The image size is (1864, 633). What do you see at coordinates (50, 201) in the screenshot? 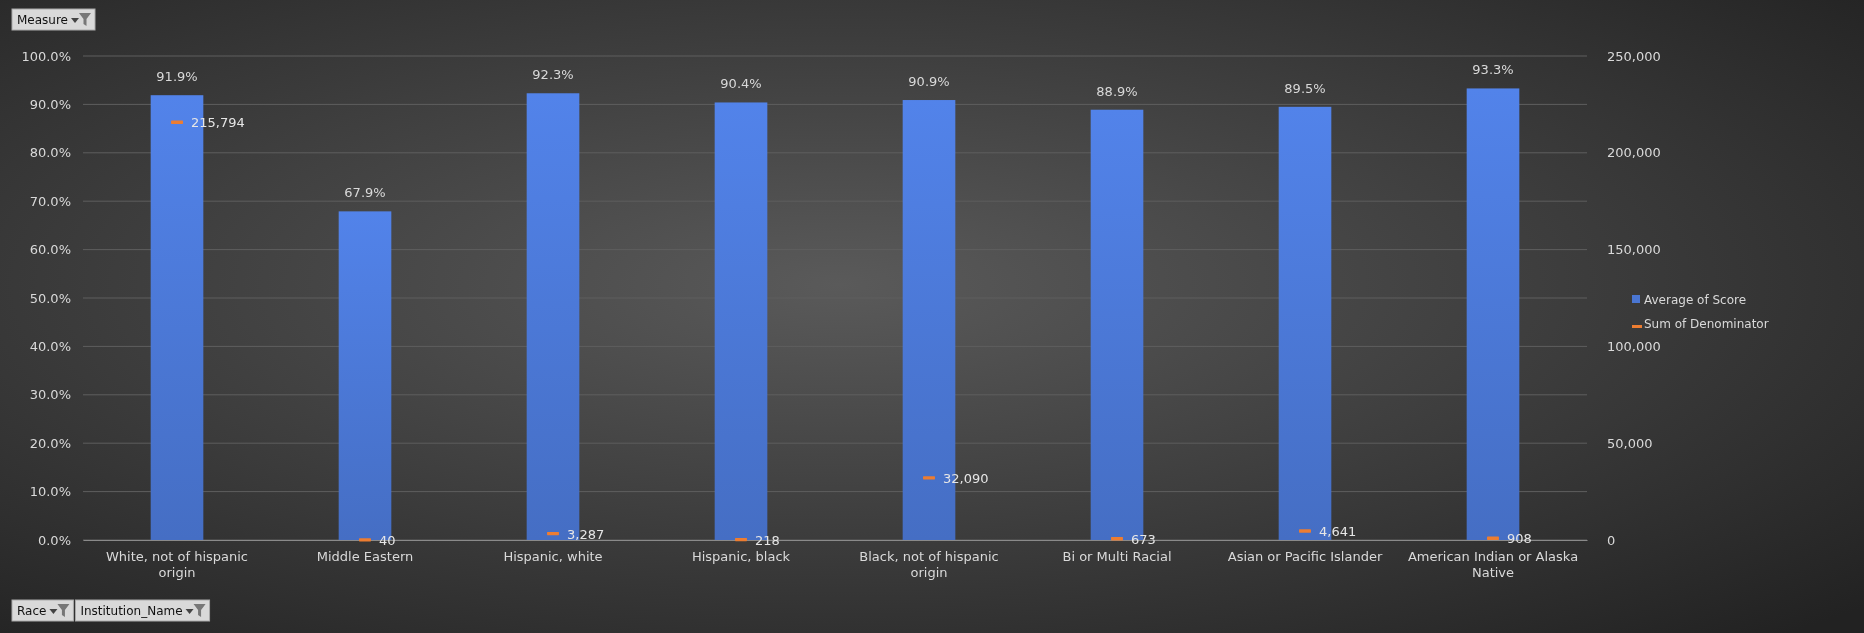
I see `y-tick-label: 70.0%` at bounding box center [50, 201].